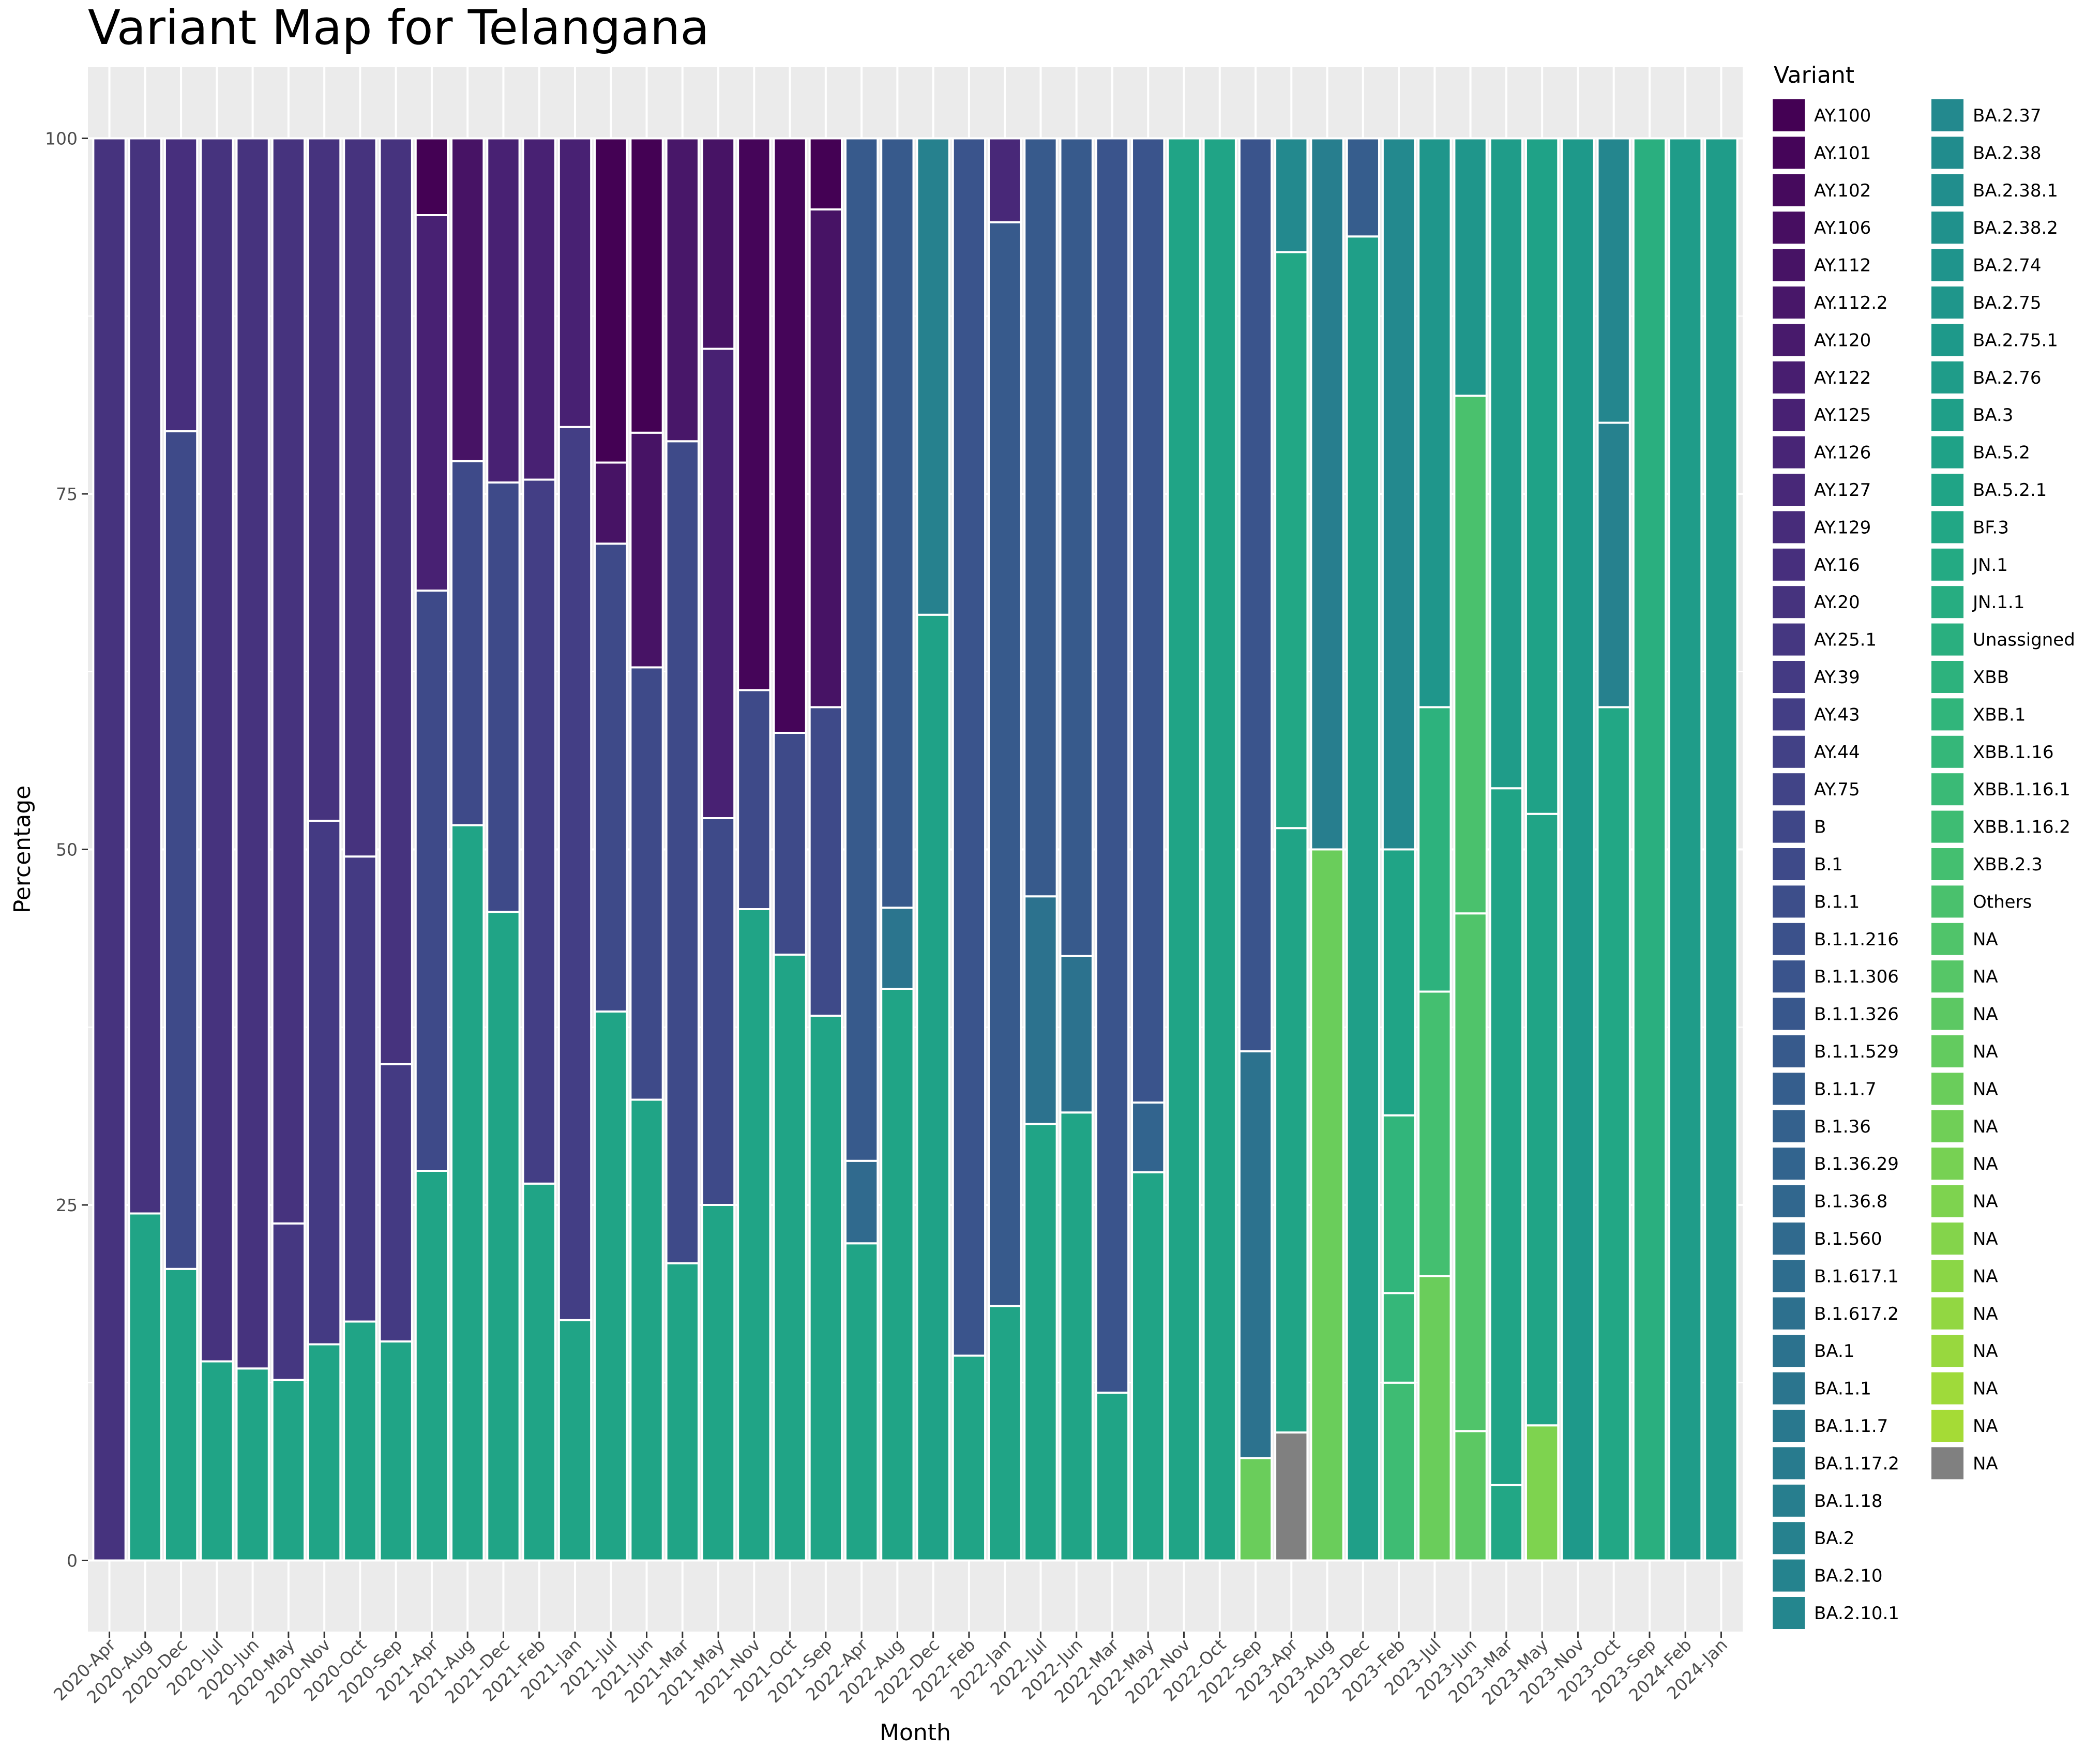  Describe the element at coordinates (72, 1561) in the screenshot. I see `y-tick-label: 0` at that location.